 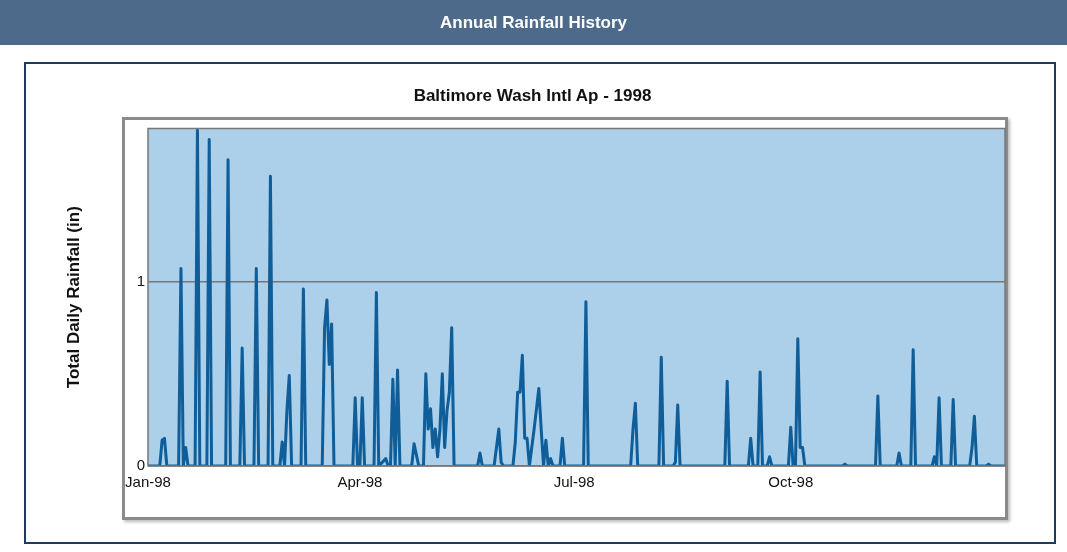 What do you see at coordinates (532, 95) in the screenshot?
I see `chart-subtitle: Baltimore Wash Intl Ap - 1998` at bounding box center [532, 95].